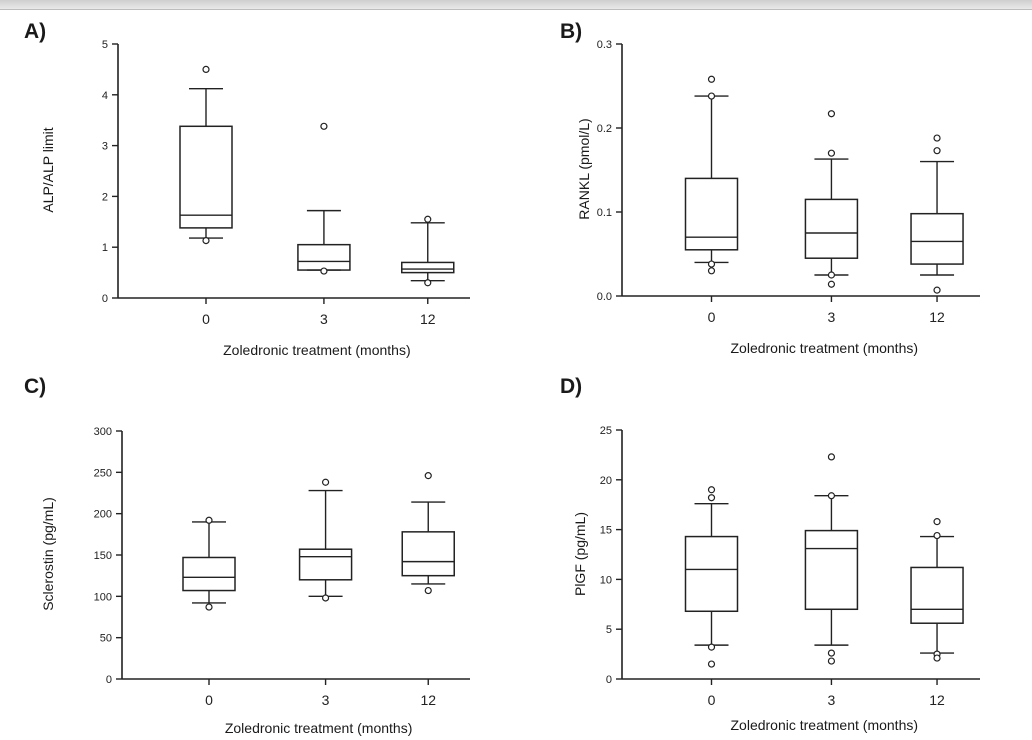 The width and height of the screenshot is (1032, 740). I want to click on plot-area: 0 5 10 15 20 25 0 3 12, so click(790, 566).